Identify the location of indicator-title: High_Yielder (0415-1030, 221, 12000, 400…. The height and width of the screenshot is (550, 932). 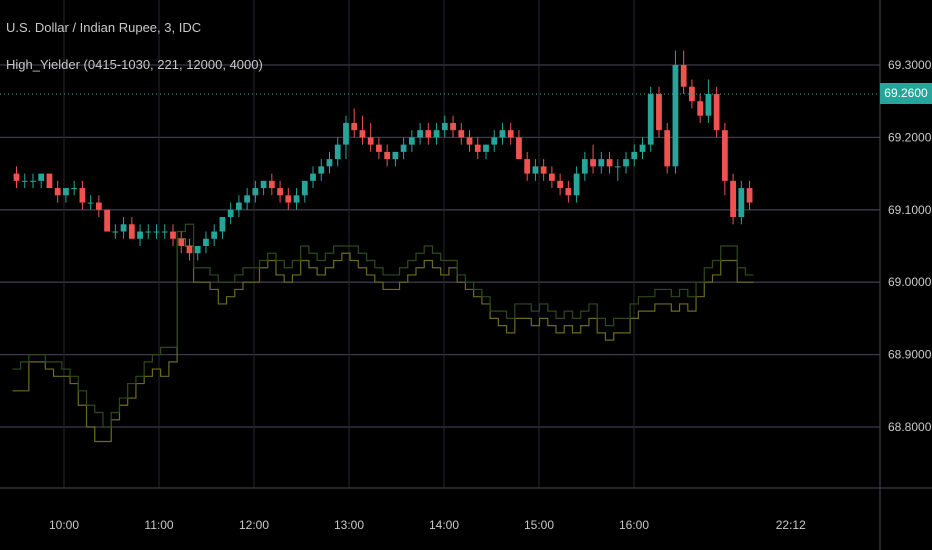
(134, 64).